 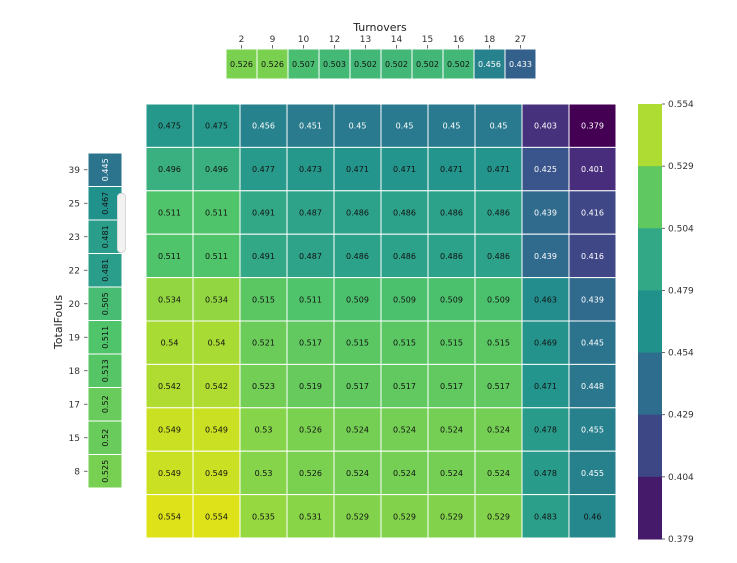 I want to click on cell-value-label: 0.529, so click(x=404, y=516).